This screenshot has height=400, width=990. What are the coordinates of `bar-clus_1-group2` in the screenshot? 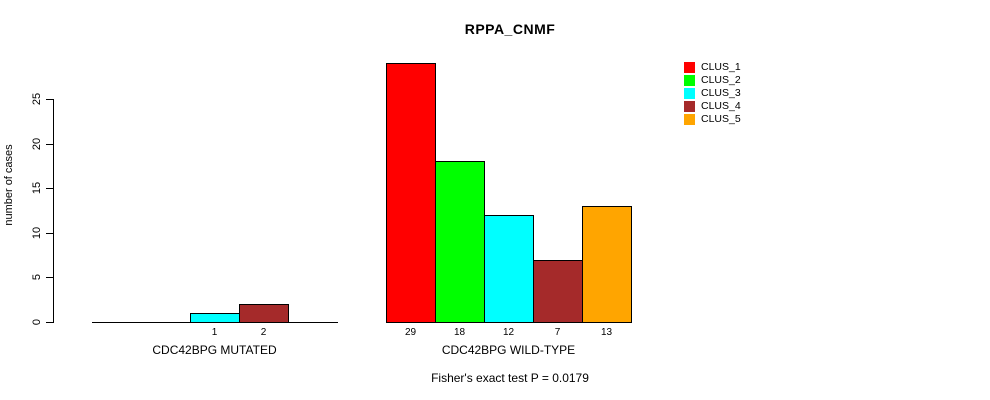 It's located at (411, 193).